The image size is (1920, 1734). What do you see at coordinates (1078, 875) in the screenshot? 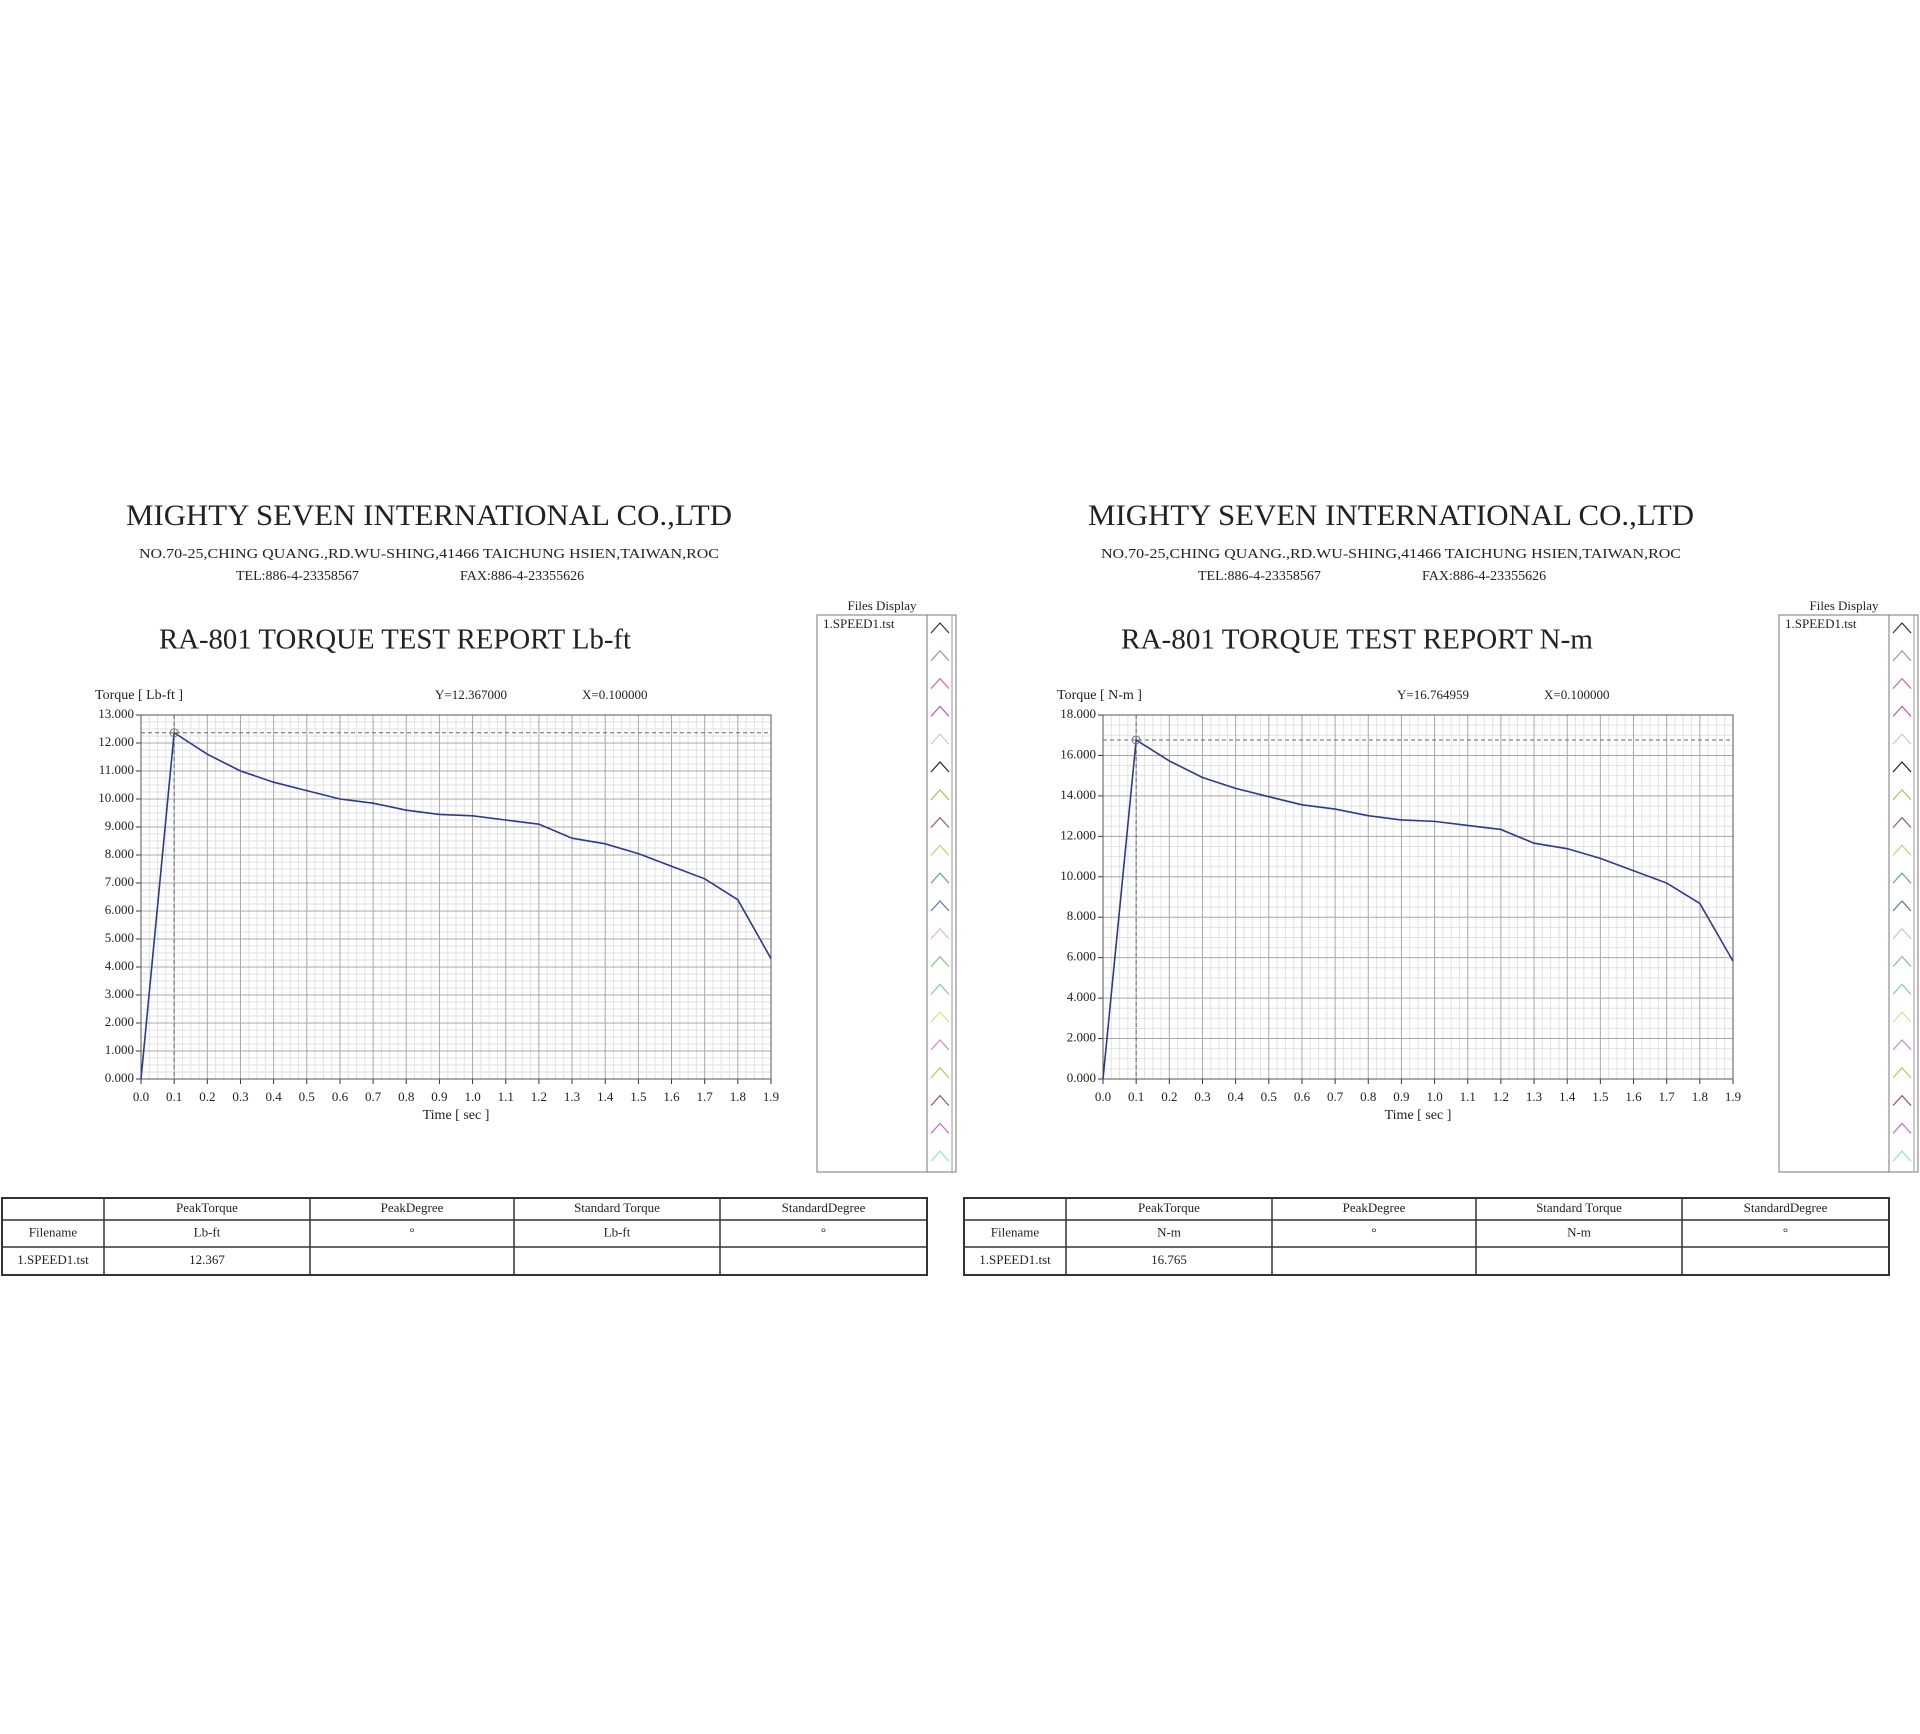
I see `y-tick-label: 10.000` at bounding box center [1078, 875].